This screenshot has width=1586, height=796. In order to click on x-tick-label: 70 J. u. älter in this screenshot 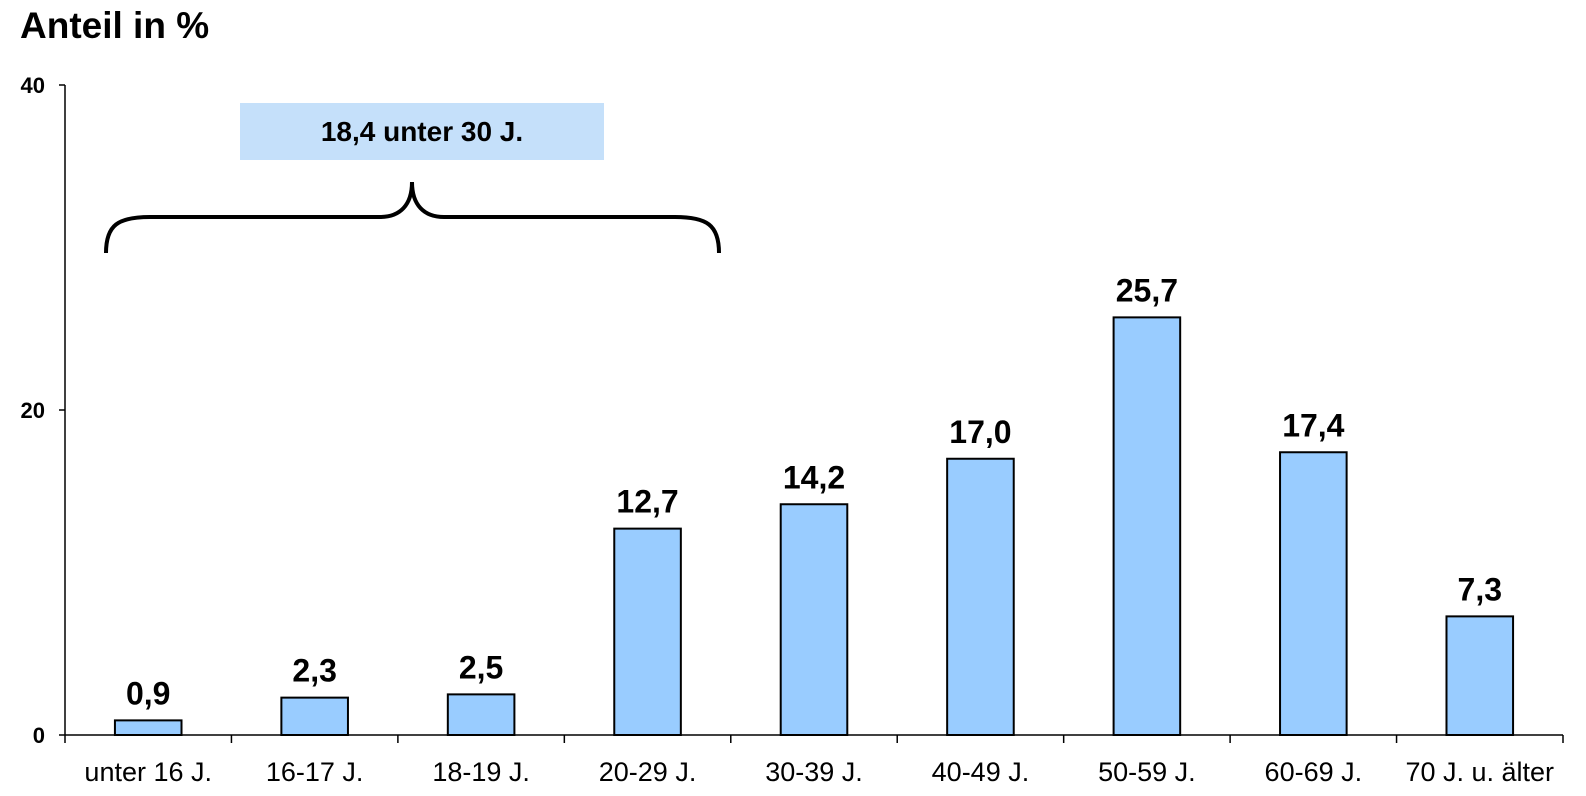, I will do `click(1479, 772)`.